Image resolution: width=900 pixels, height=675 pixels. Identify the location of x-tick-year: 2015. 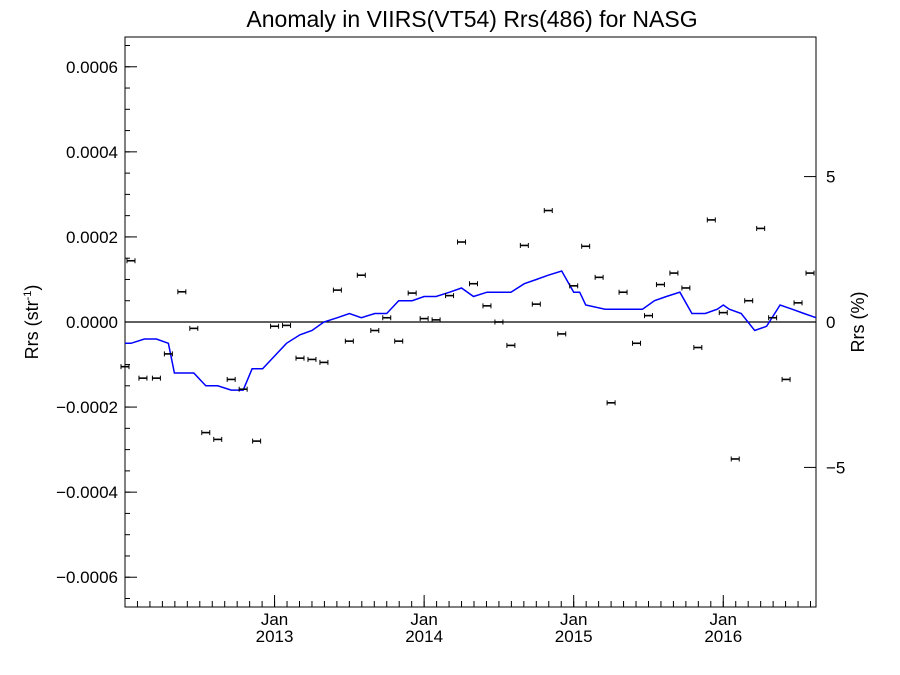
(574, 636).